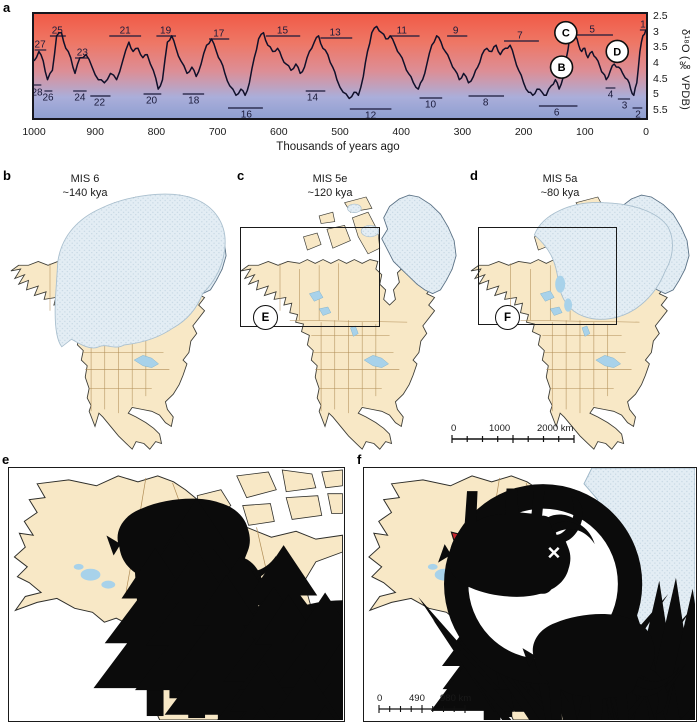  I want to click on mis-stage-number: 8, so click(486, 103).